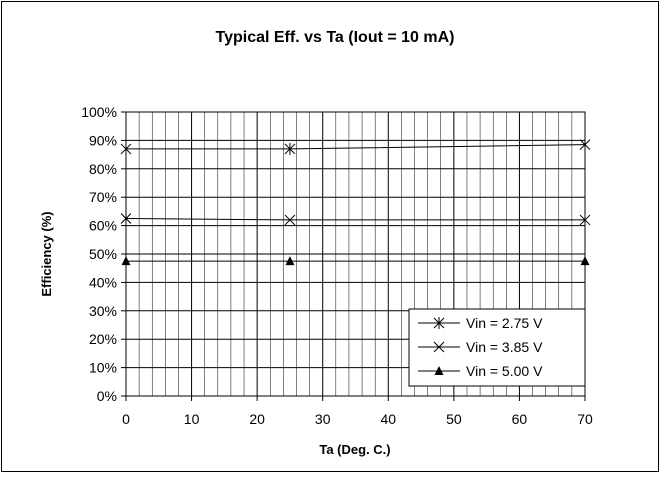 This screenshot has height=479, width=661. Describe the element at coordinates (192, 419) in the screenshot. I see `x-tick-label: 10` at that location.